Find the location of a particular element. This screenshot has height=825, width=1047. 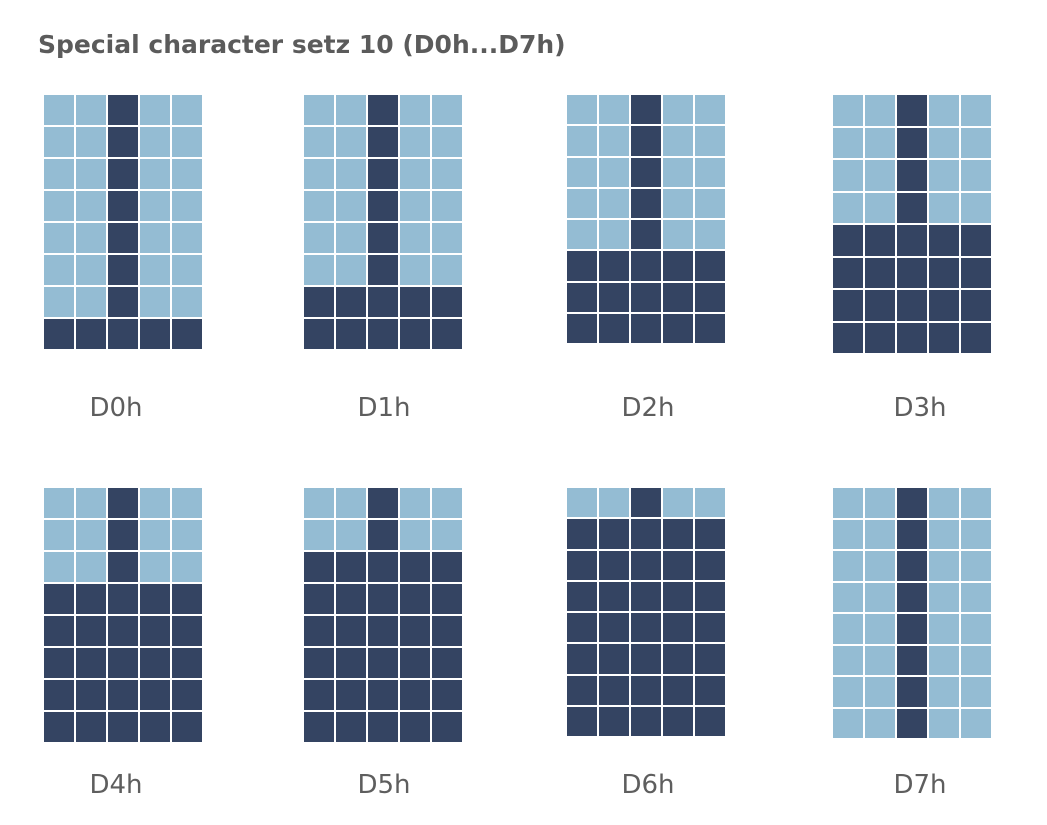

glyph-label-d0h: D0h is located at coordinates (116, 408).